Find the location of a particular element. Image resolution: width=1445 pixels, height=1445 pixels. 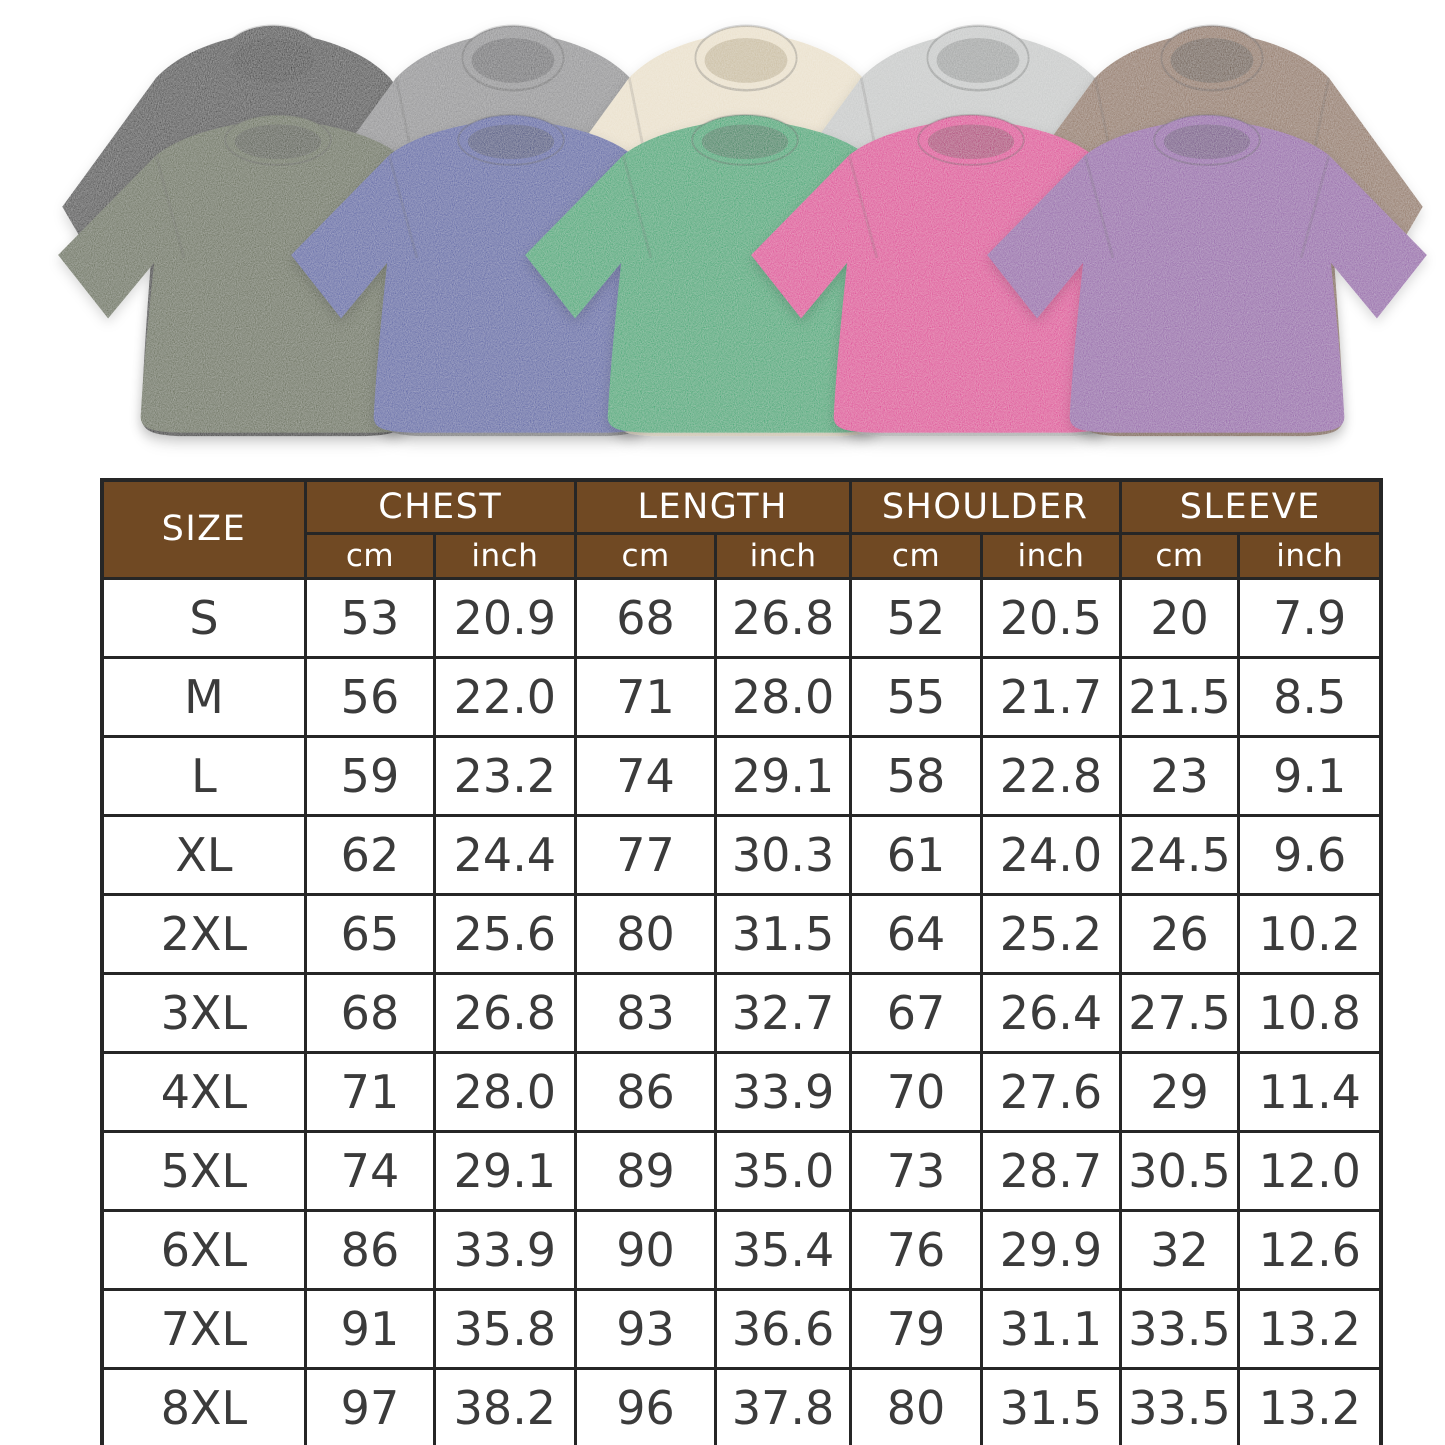

measurement-cell: 97 is located at coordinates (370, 1406).